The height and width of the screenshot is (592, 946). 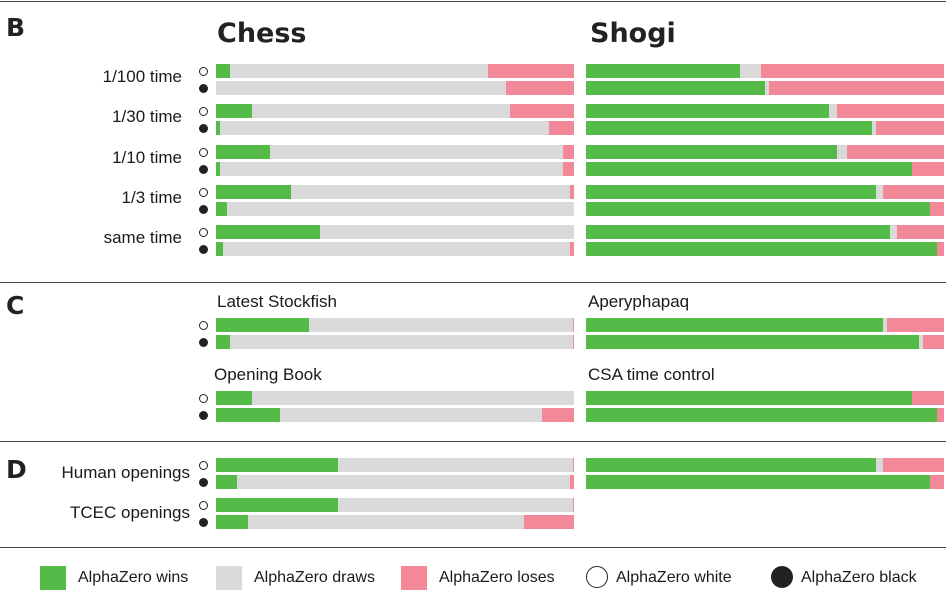 What do you see at coordinates (842, 152) in the screenshot?
I see `b-row-3-shogi-white-bar-draws-segment` at bounding box center [842, 152].